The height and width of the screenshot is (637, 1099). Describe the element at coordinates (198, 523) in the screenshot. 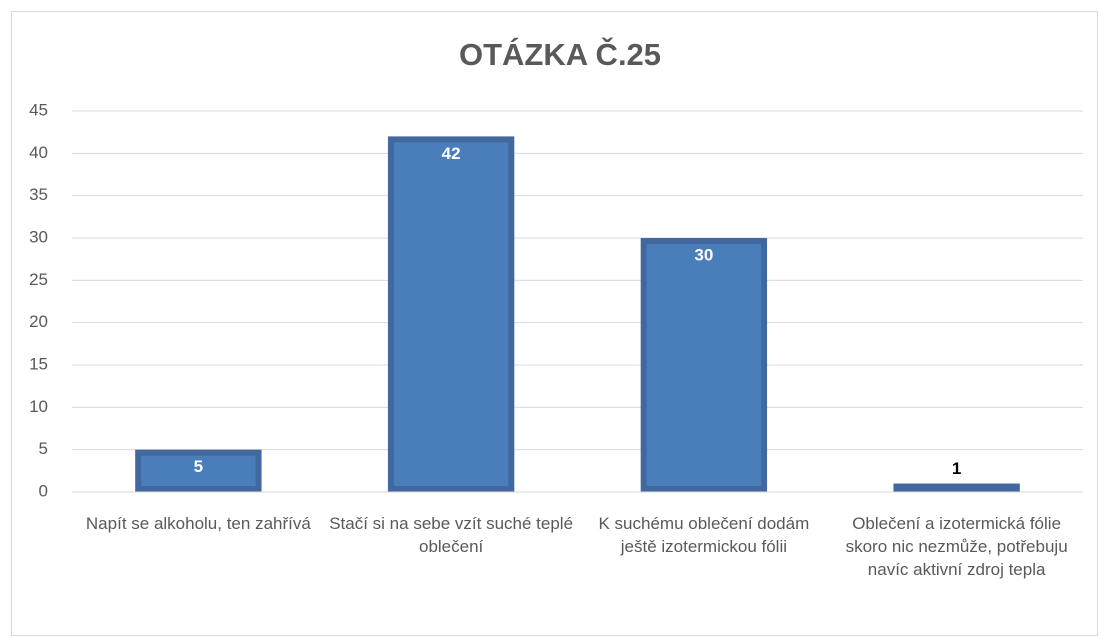

I see `x-tick-label: Napít se alkoholu, ten zahřívá` at that location.